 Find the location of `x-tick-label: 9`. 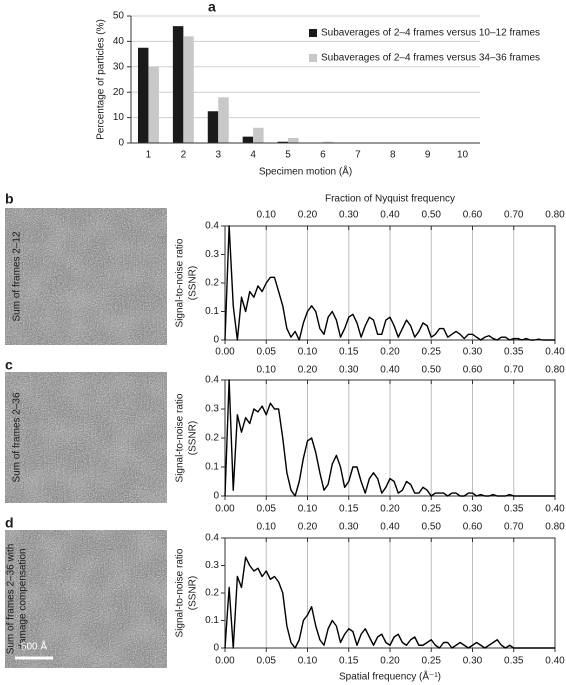

x-tick-label: 9 is located at coordinates (428, 155).